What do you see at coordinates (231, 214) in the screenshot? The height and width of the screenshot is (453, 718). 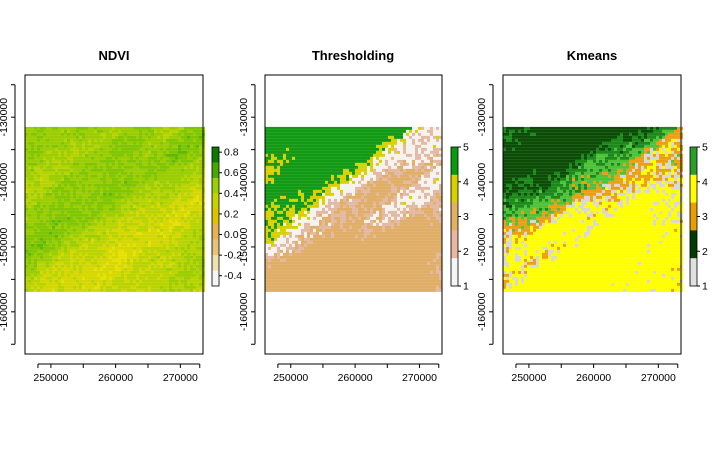 I see `legend-tick-label: 0.2` at bounding box center [231, 214].